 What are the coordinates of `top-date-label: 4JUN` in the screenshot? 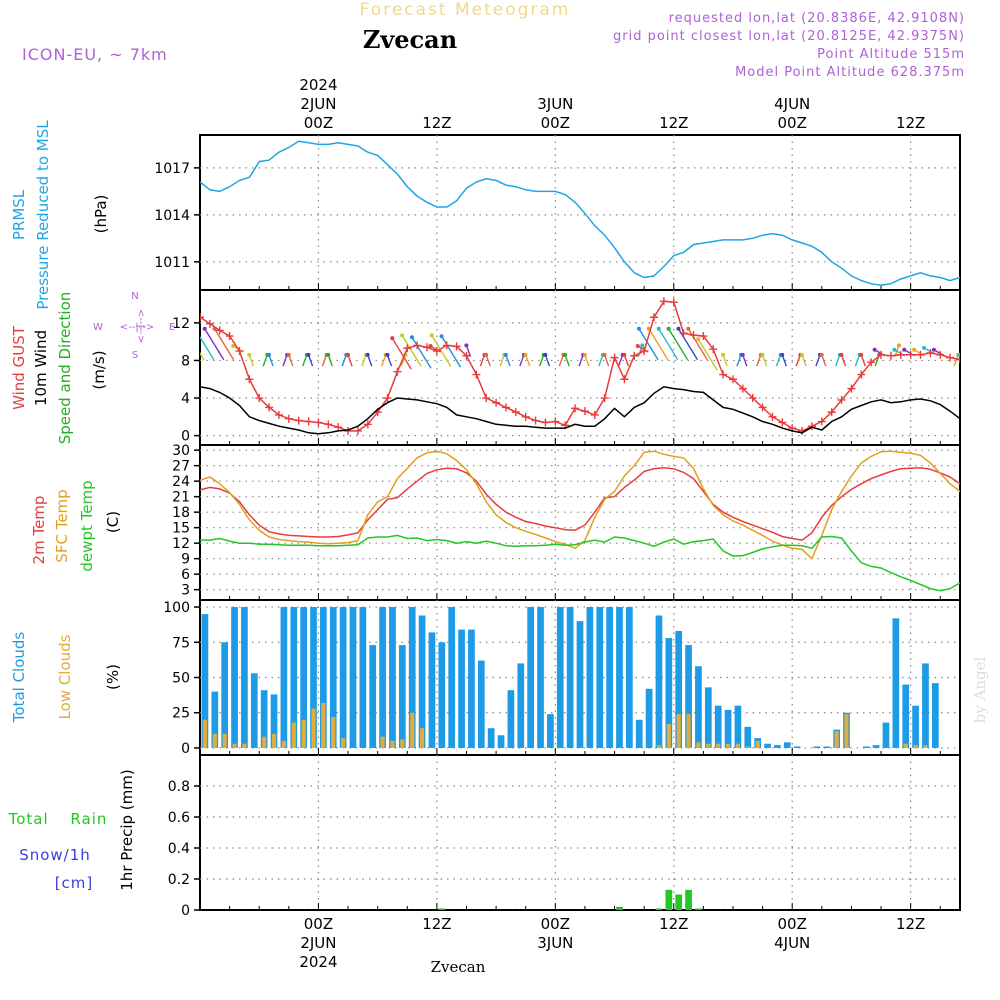 It's located at (792, 104).